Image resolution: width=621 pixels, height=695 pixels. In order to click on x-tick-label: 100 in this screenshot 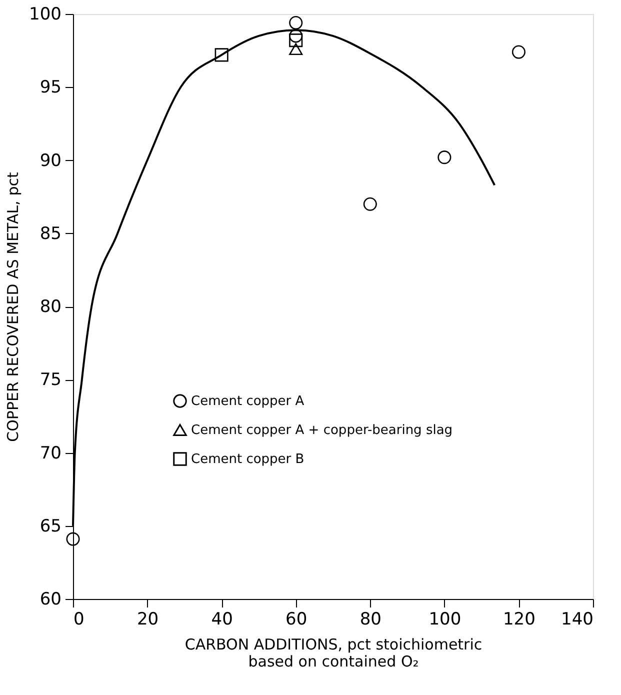, I will do `click(445, 620)`.